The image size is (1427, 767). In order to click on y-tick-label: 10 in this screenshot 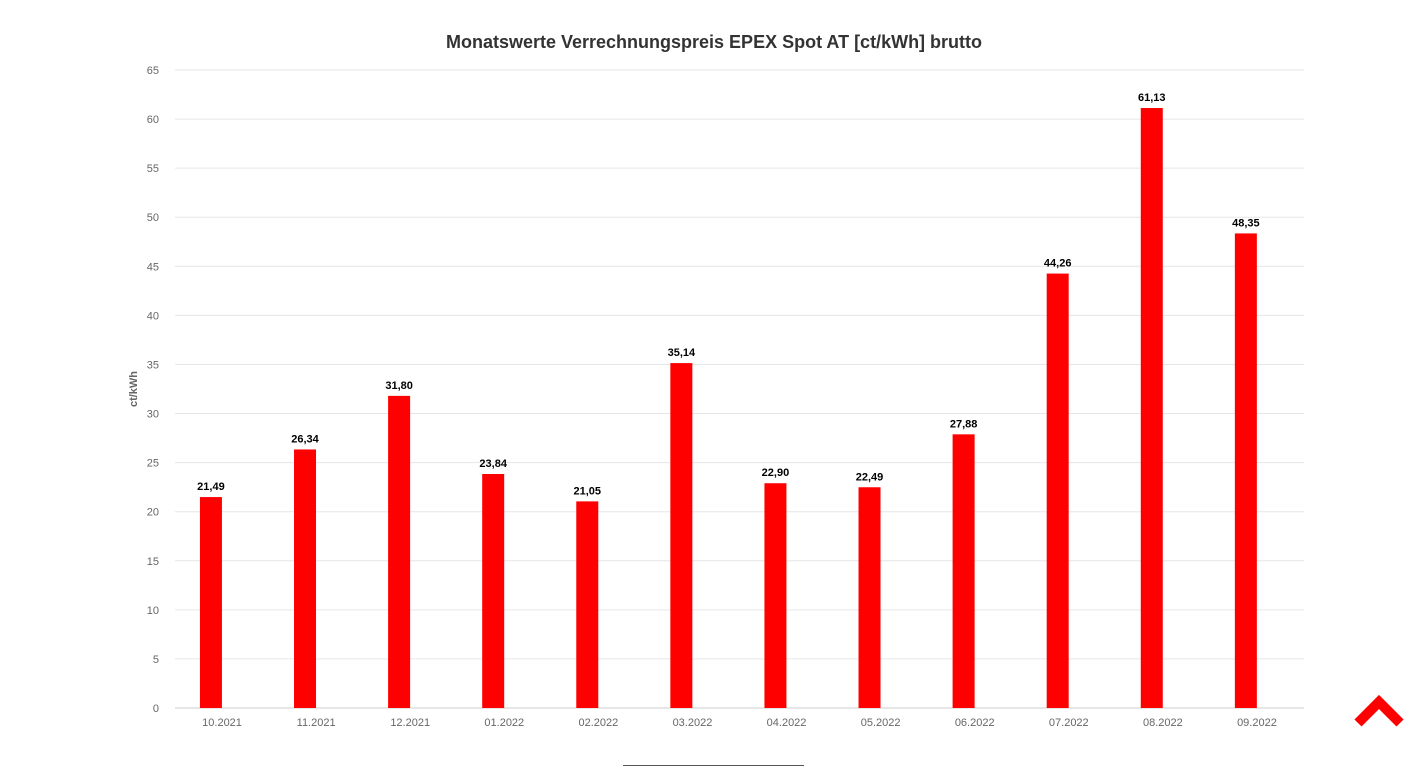, I will do `click(153, 611)`.